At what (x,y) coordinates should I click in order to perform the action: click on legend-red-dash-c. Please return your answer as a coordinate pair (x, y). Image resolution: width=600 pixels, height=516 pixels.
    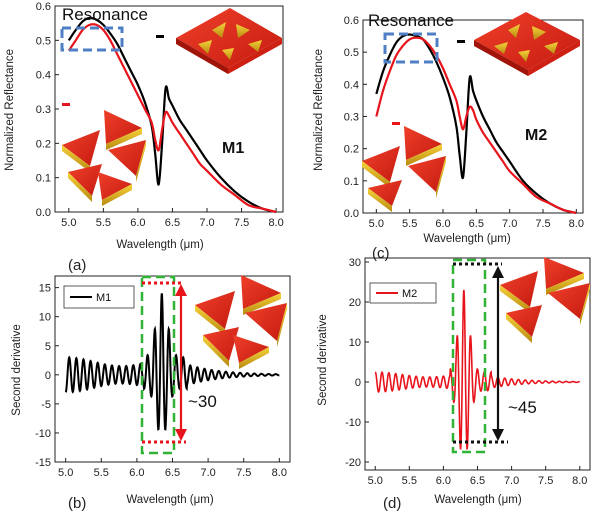
    Looking at the image, I should click on (396, 123).